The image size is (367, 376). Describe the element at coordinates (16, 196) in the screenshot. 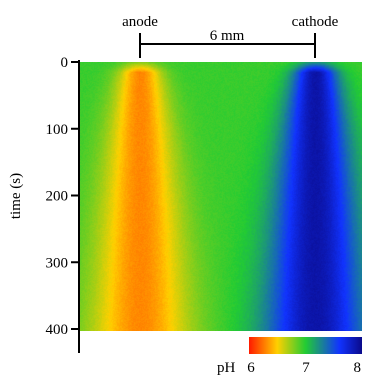

I see `y-axis-label: time (s)` at that location.